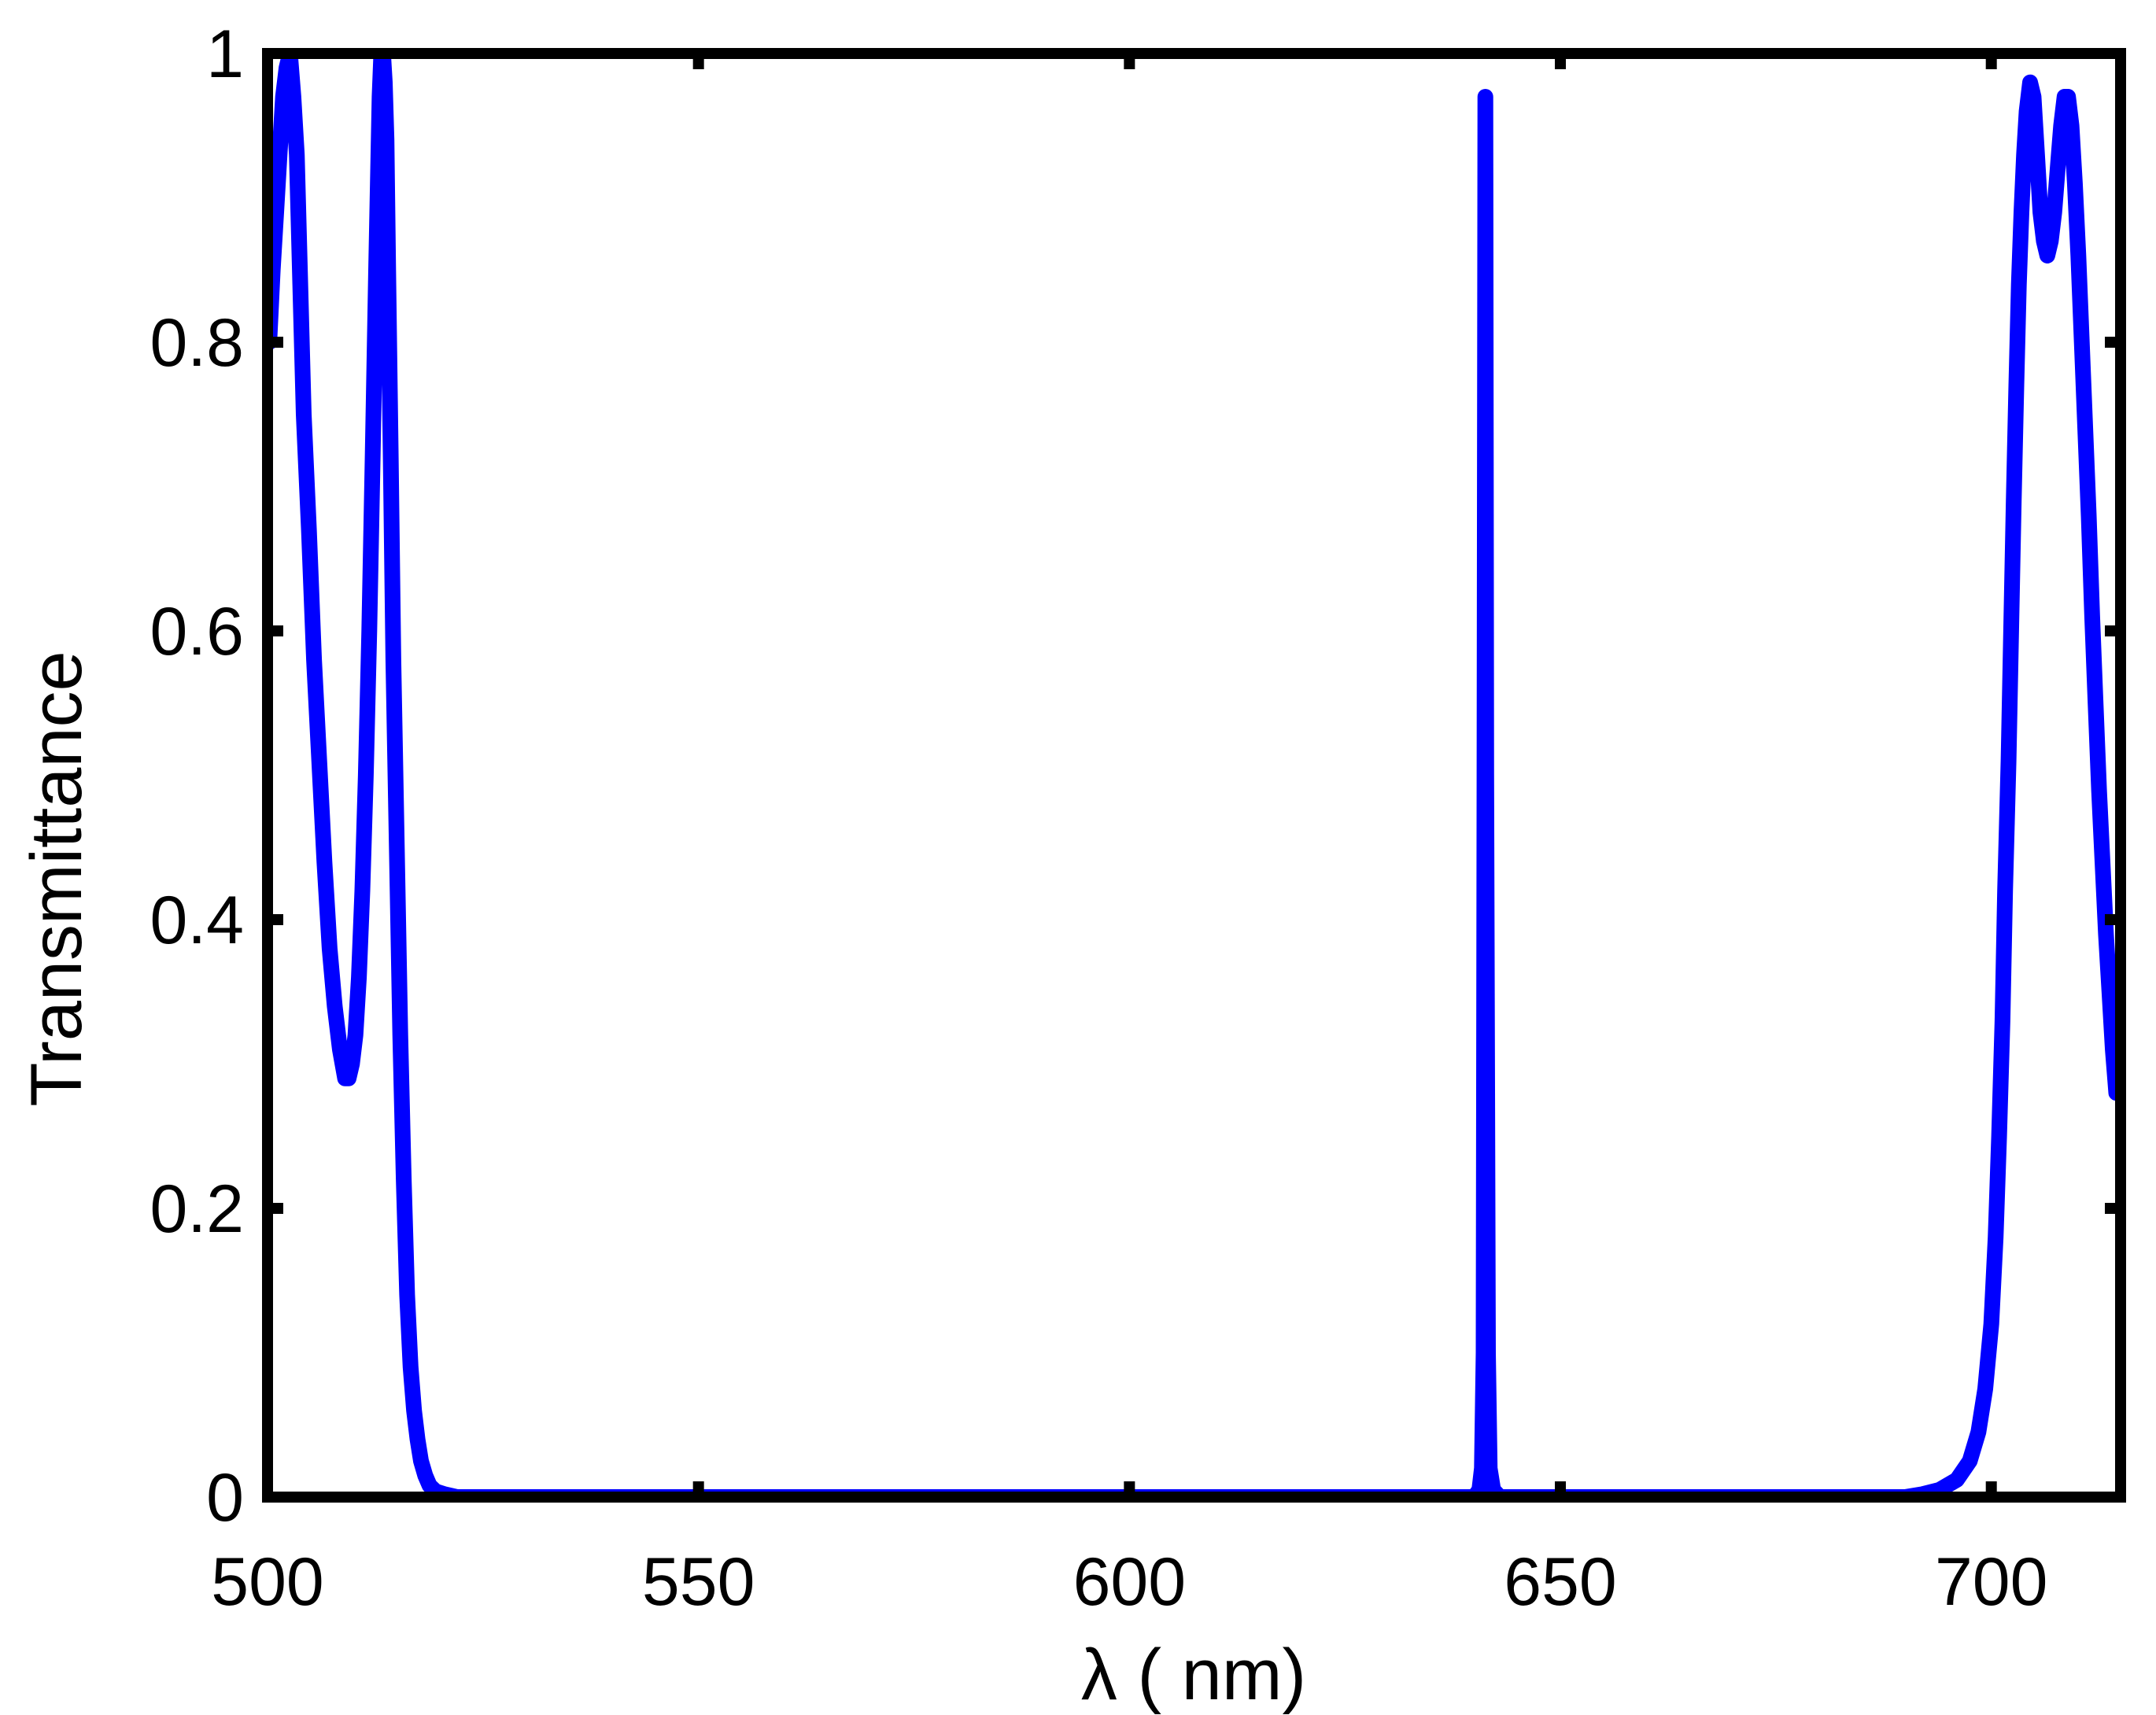  I want to click on x-tick-label: 500, so click(267, 1582).